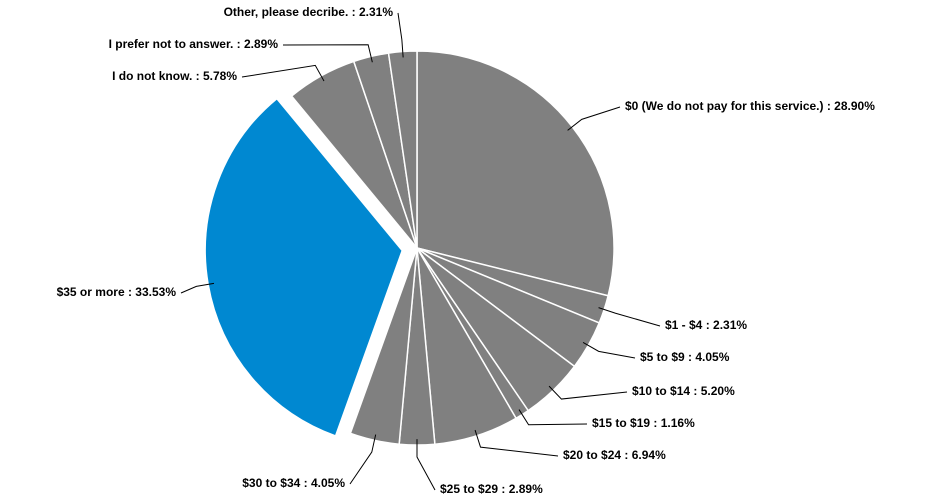 This screenshot has width=946, height=504. I want to click on label-name: $0 (We do not pay for this service.), so click(724, 106).